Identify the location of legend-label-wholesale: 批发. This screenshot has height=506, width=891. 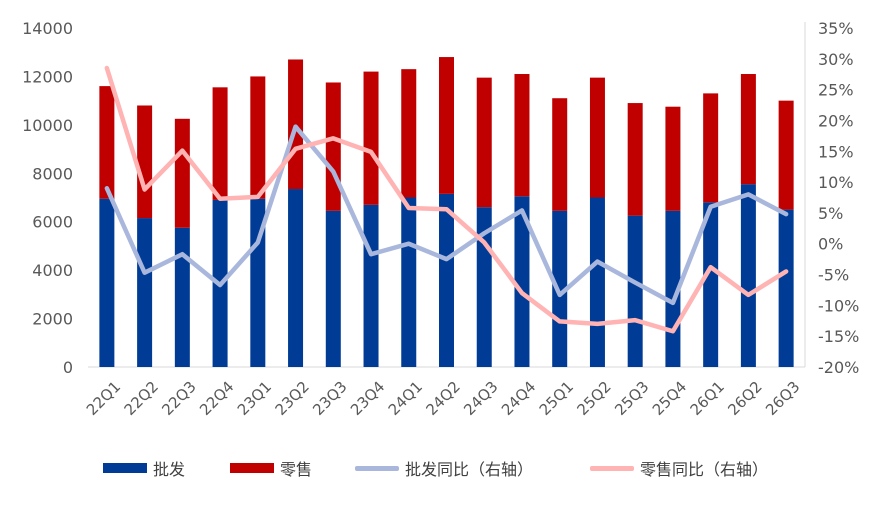
(169, 469).